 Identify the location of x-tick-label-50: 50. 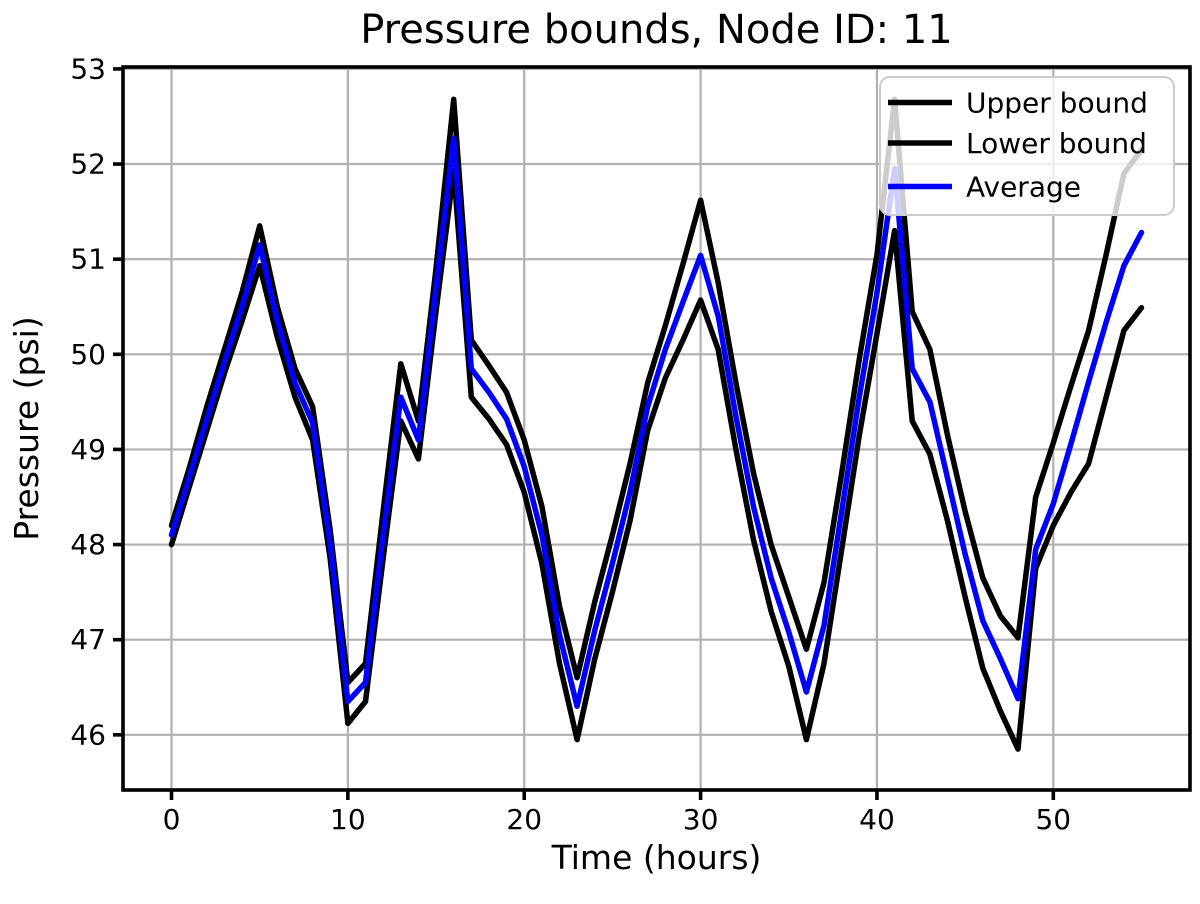
(1053, 819).